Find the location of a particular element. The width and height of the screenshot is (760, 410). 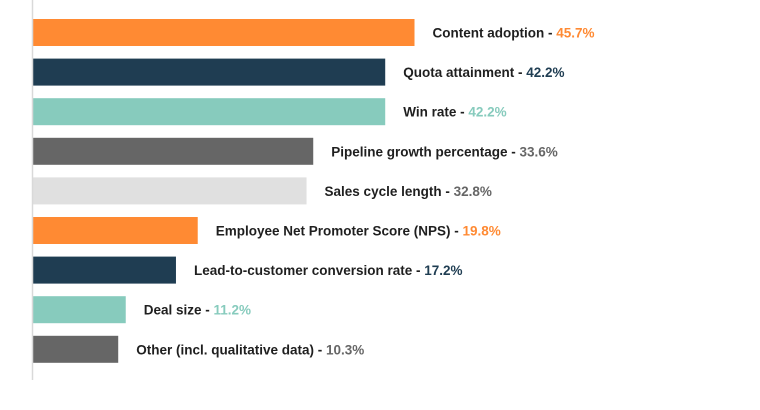

bar-label-5: Sales cycle length - 32.8% is located at coordinates (408, 191).